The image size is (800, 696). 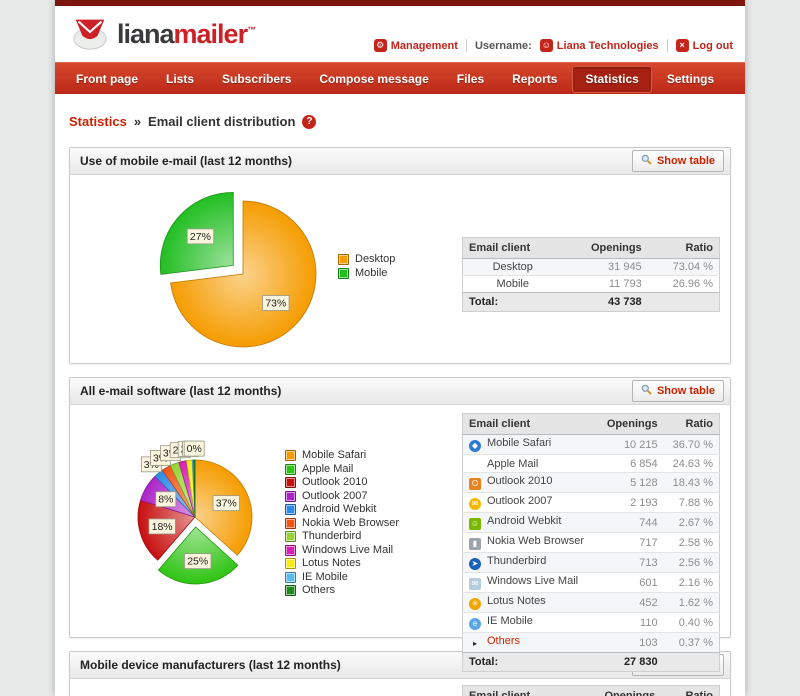 What do you see at coordinates (591, 502) in the screenshot?
I see `table-row: ✉ Outlook 2007 2 193 7.88 %` at bounding box center [591, 502].